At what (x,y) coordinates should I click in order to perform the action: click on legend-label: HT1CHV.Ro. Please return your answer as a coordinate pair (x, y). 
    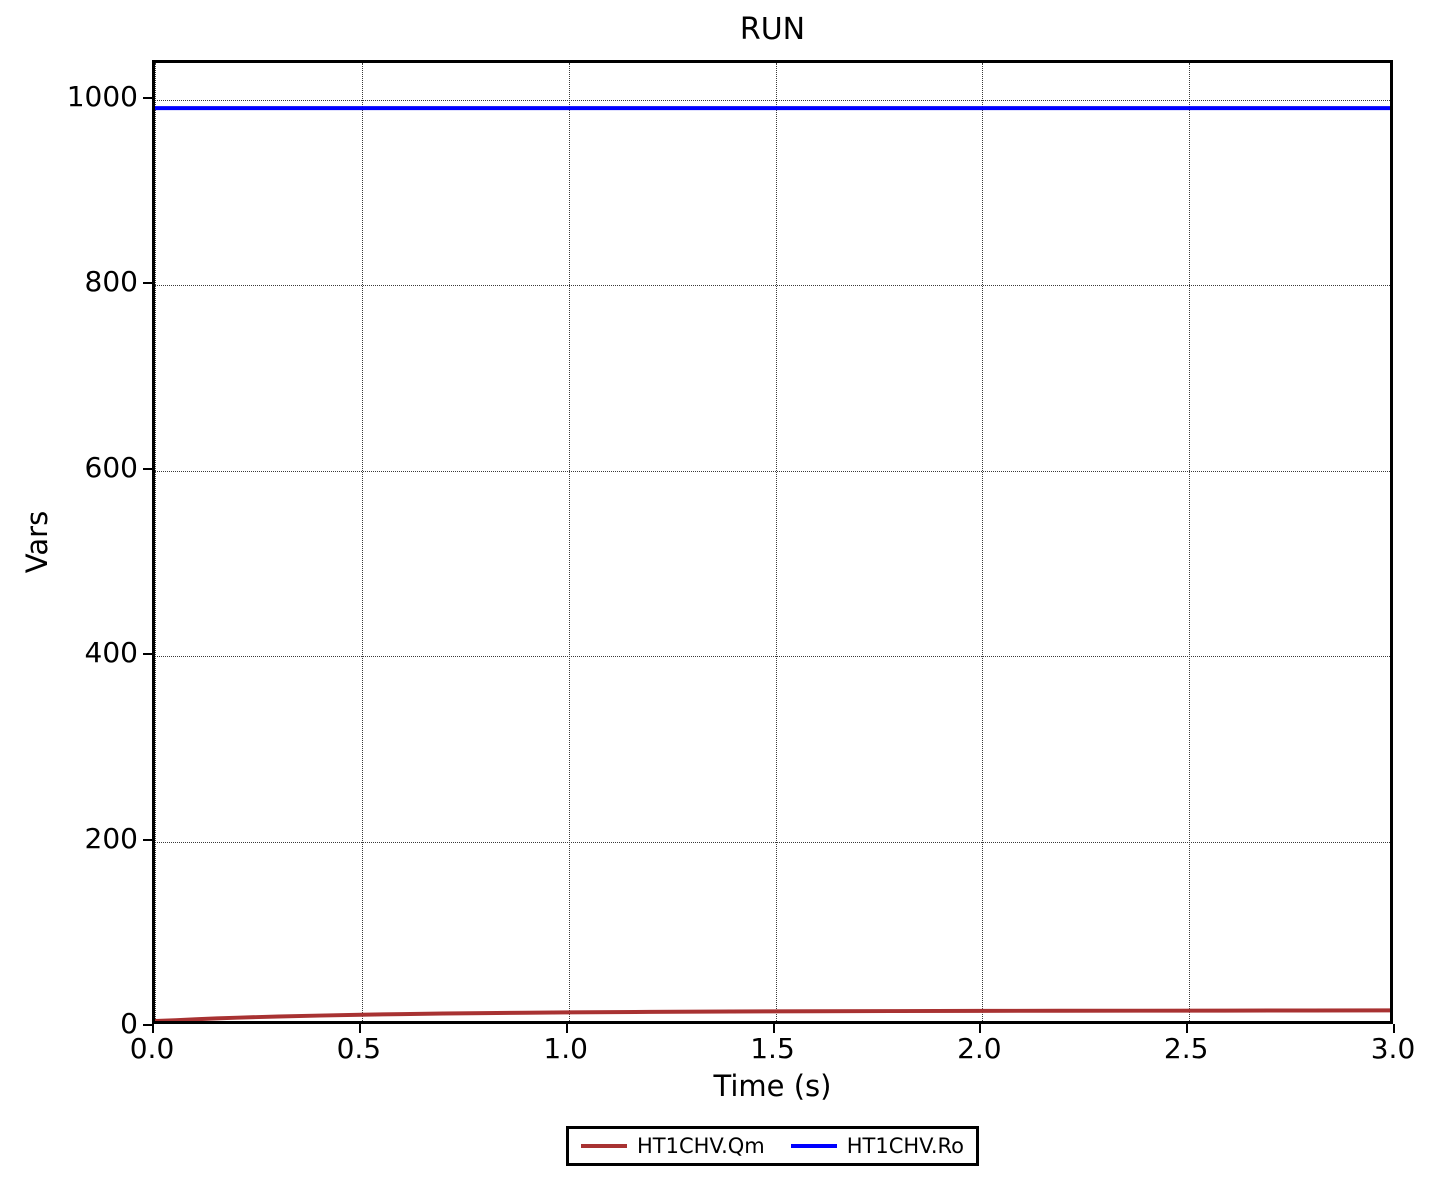
    Looking at the image, I should click on (905, 1146).